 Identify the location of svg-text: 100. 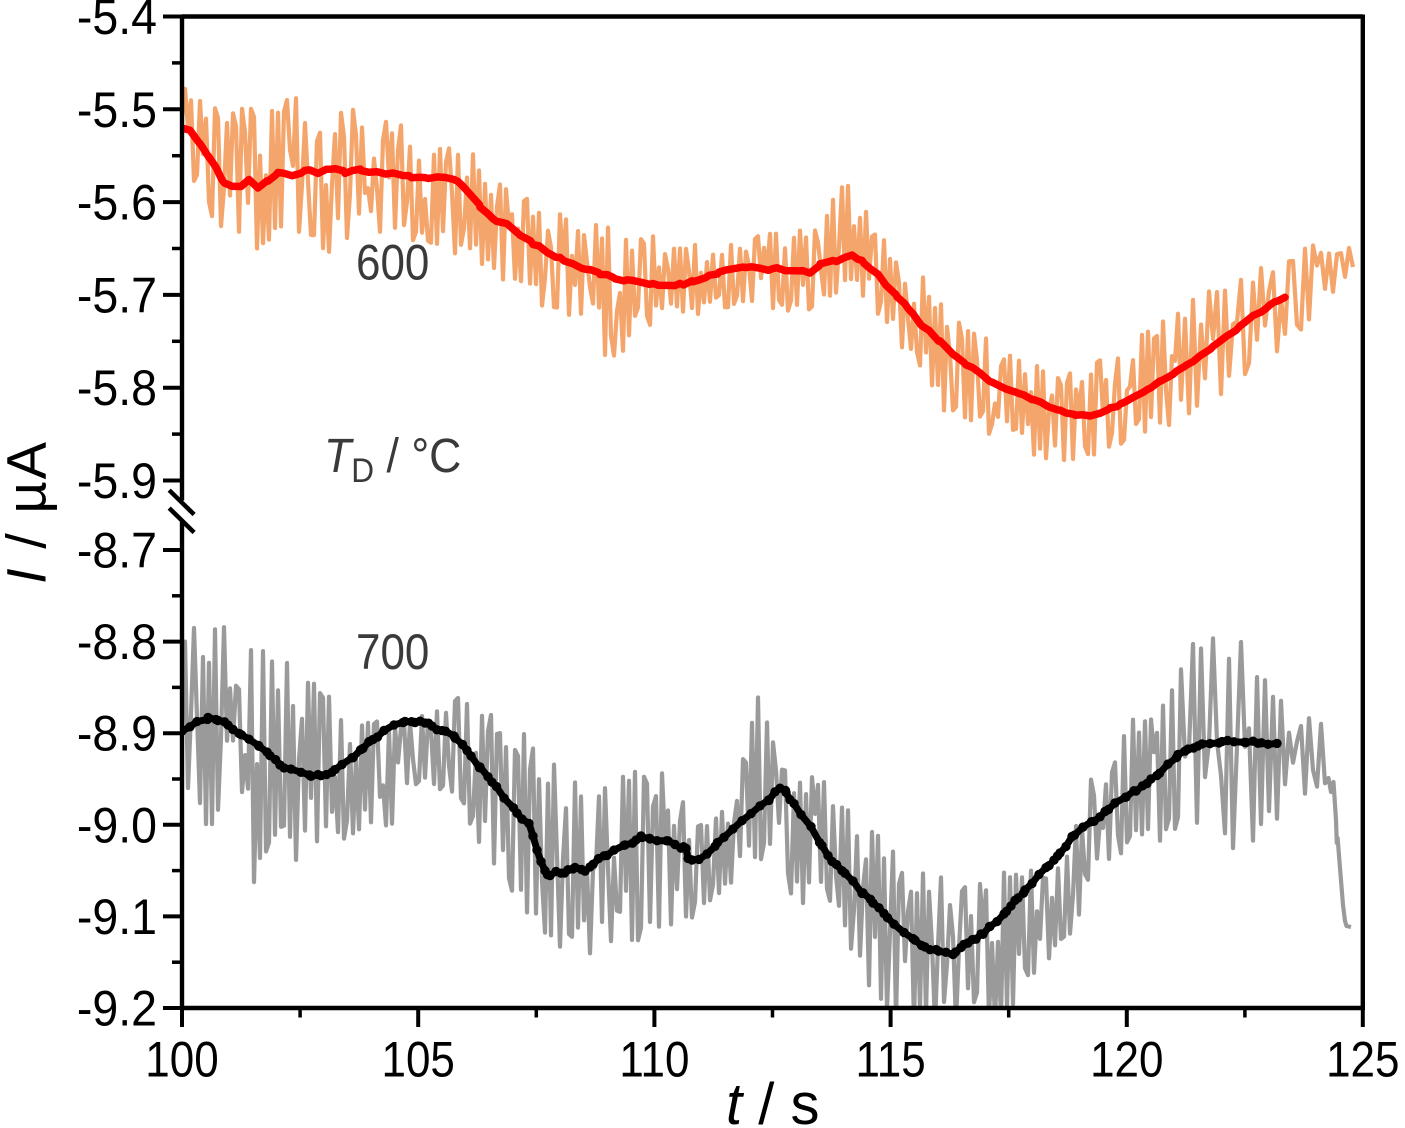
(181, 1059).